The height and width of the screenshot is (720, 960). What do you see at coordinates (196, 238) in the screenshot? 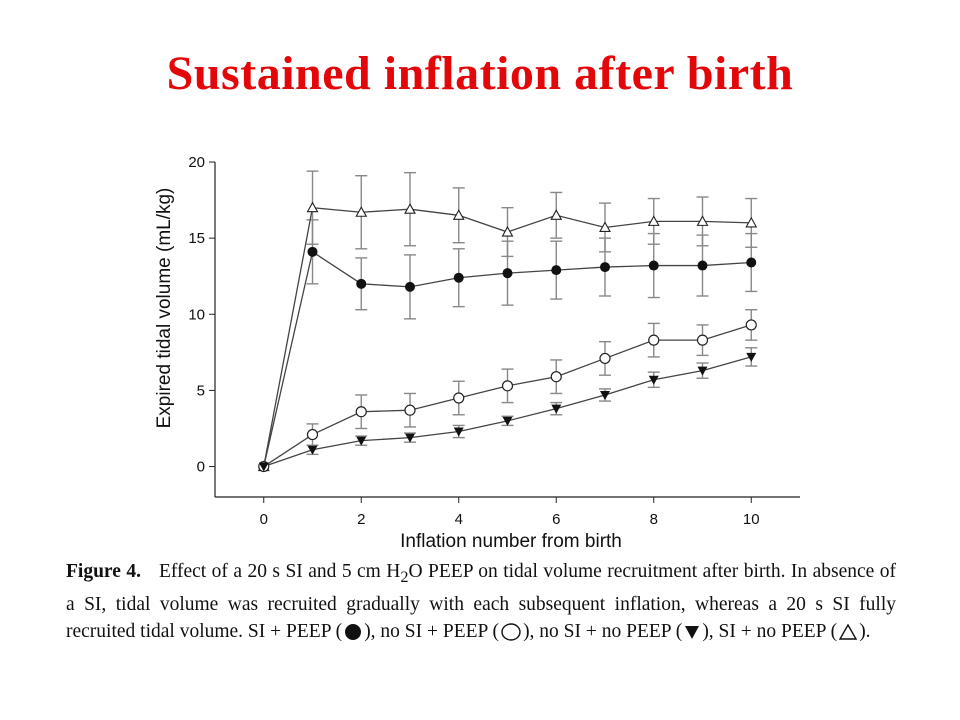
I see `y-tick-label: 15` at bounding box center [196, 238].